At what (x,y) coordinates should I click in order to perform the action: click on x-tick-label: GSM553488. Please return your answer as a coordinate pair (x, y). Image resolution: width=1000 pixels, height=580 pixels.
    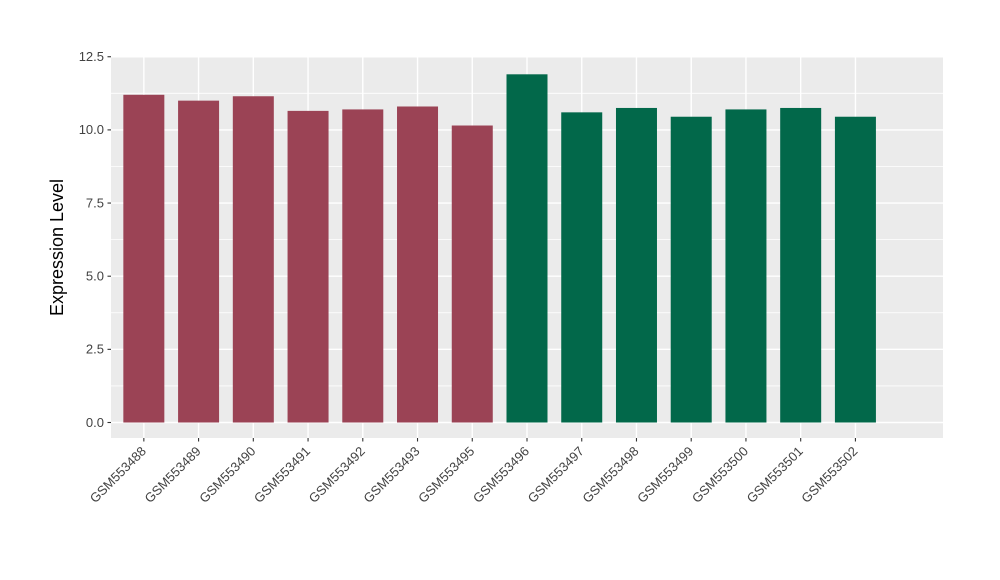
    Looking at the image, I should click on (118, 475).